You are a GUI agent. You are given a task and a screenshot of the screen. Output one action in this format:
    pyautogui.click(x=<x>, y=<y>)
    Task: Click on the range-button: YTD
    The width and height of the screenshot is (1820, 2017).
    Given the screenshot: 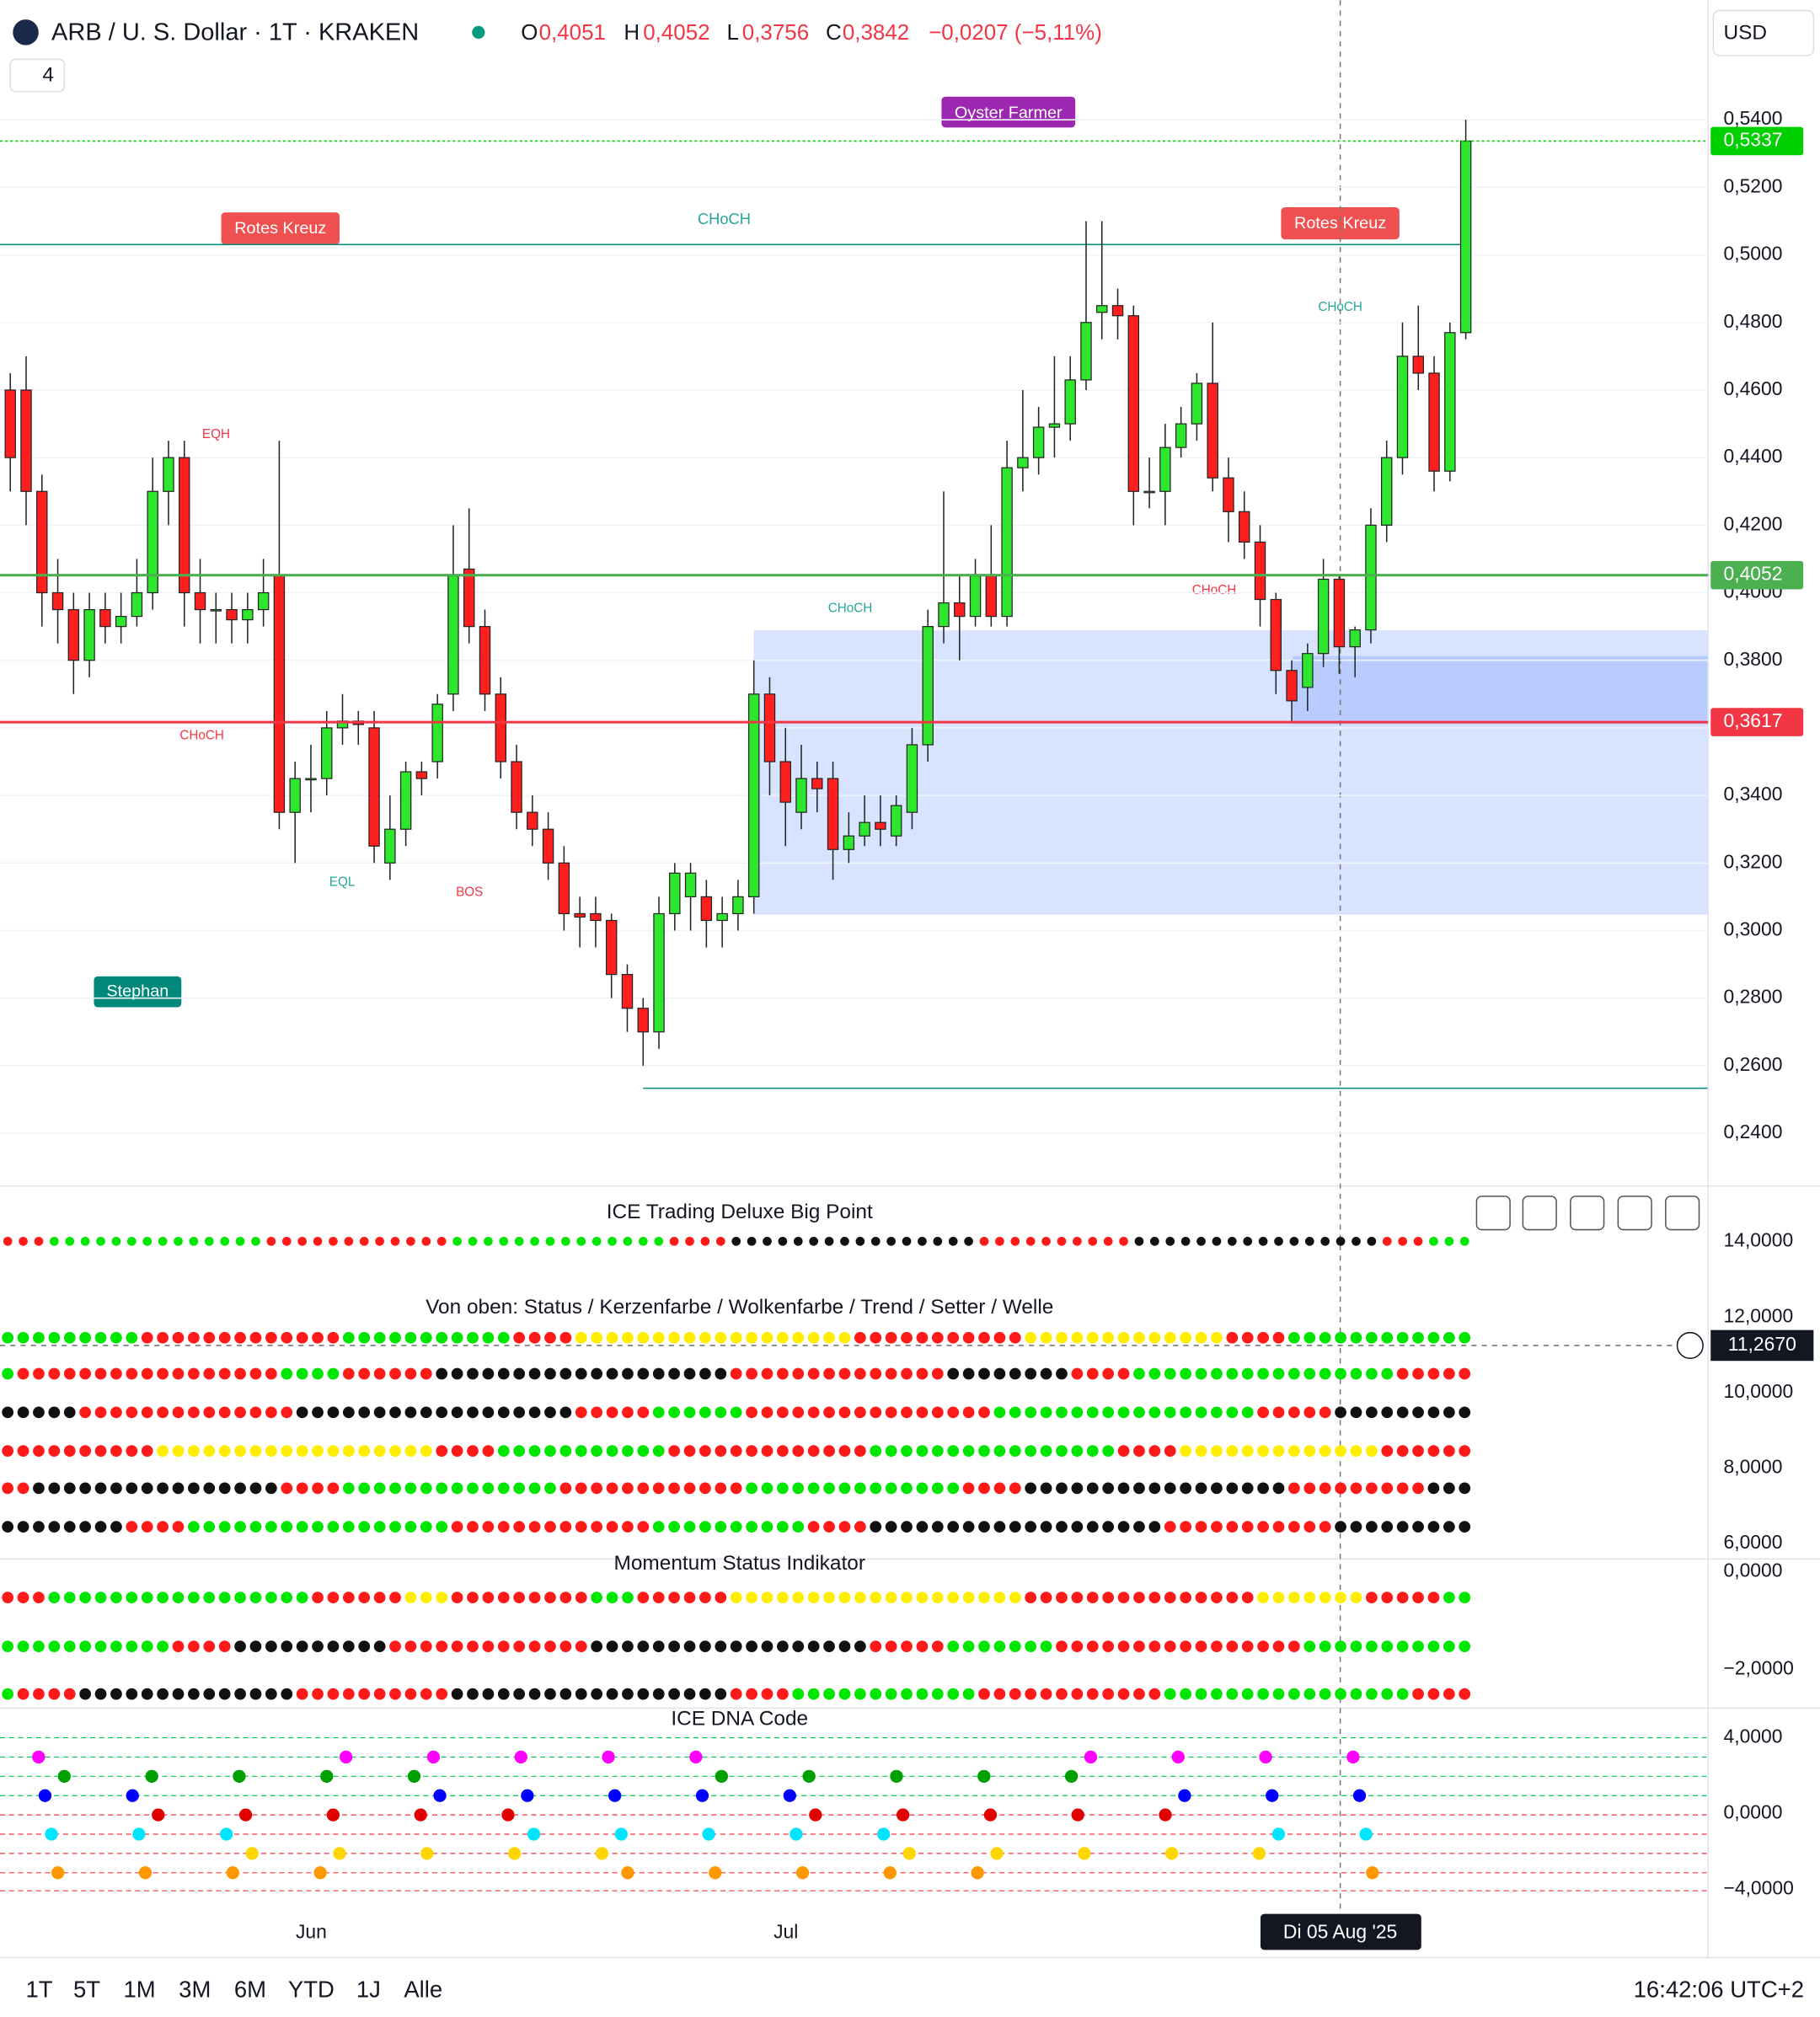 What is the action you would take?
    pyautogui.click(x=311, y=1989)
    